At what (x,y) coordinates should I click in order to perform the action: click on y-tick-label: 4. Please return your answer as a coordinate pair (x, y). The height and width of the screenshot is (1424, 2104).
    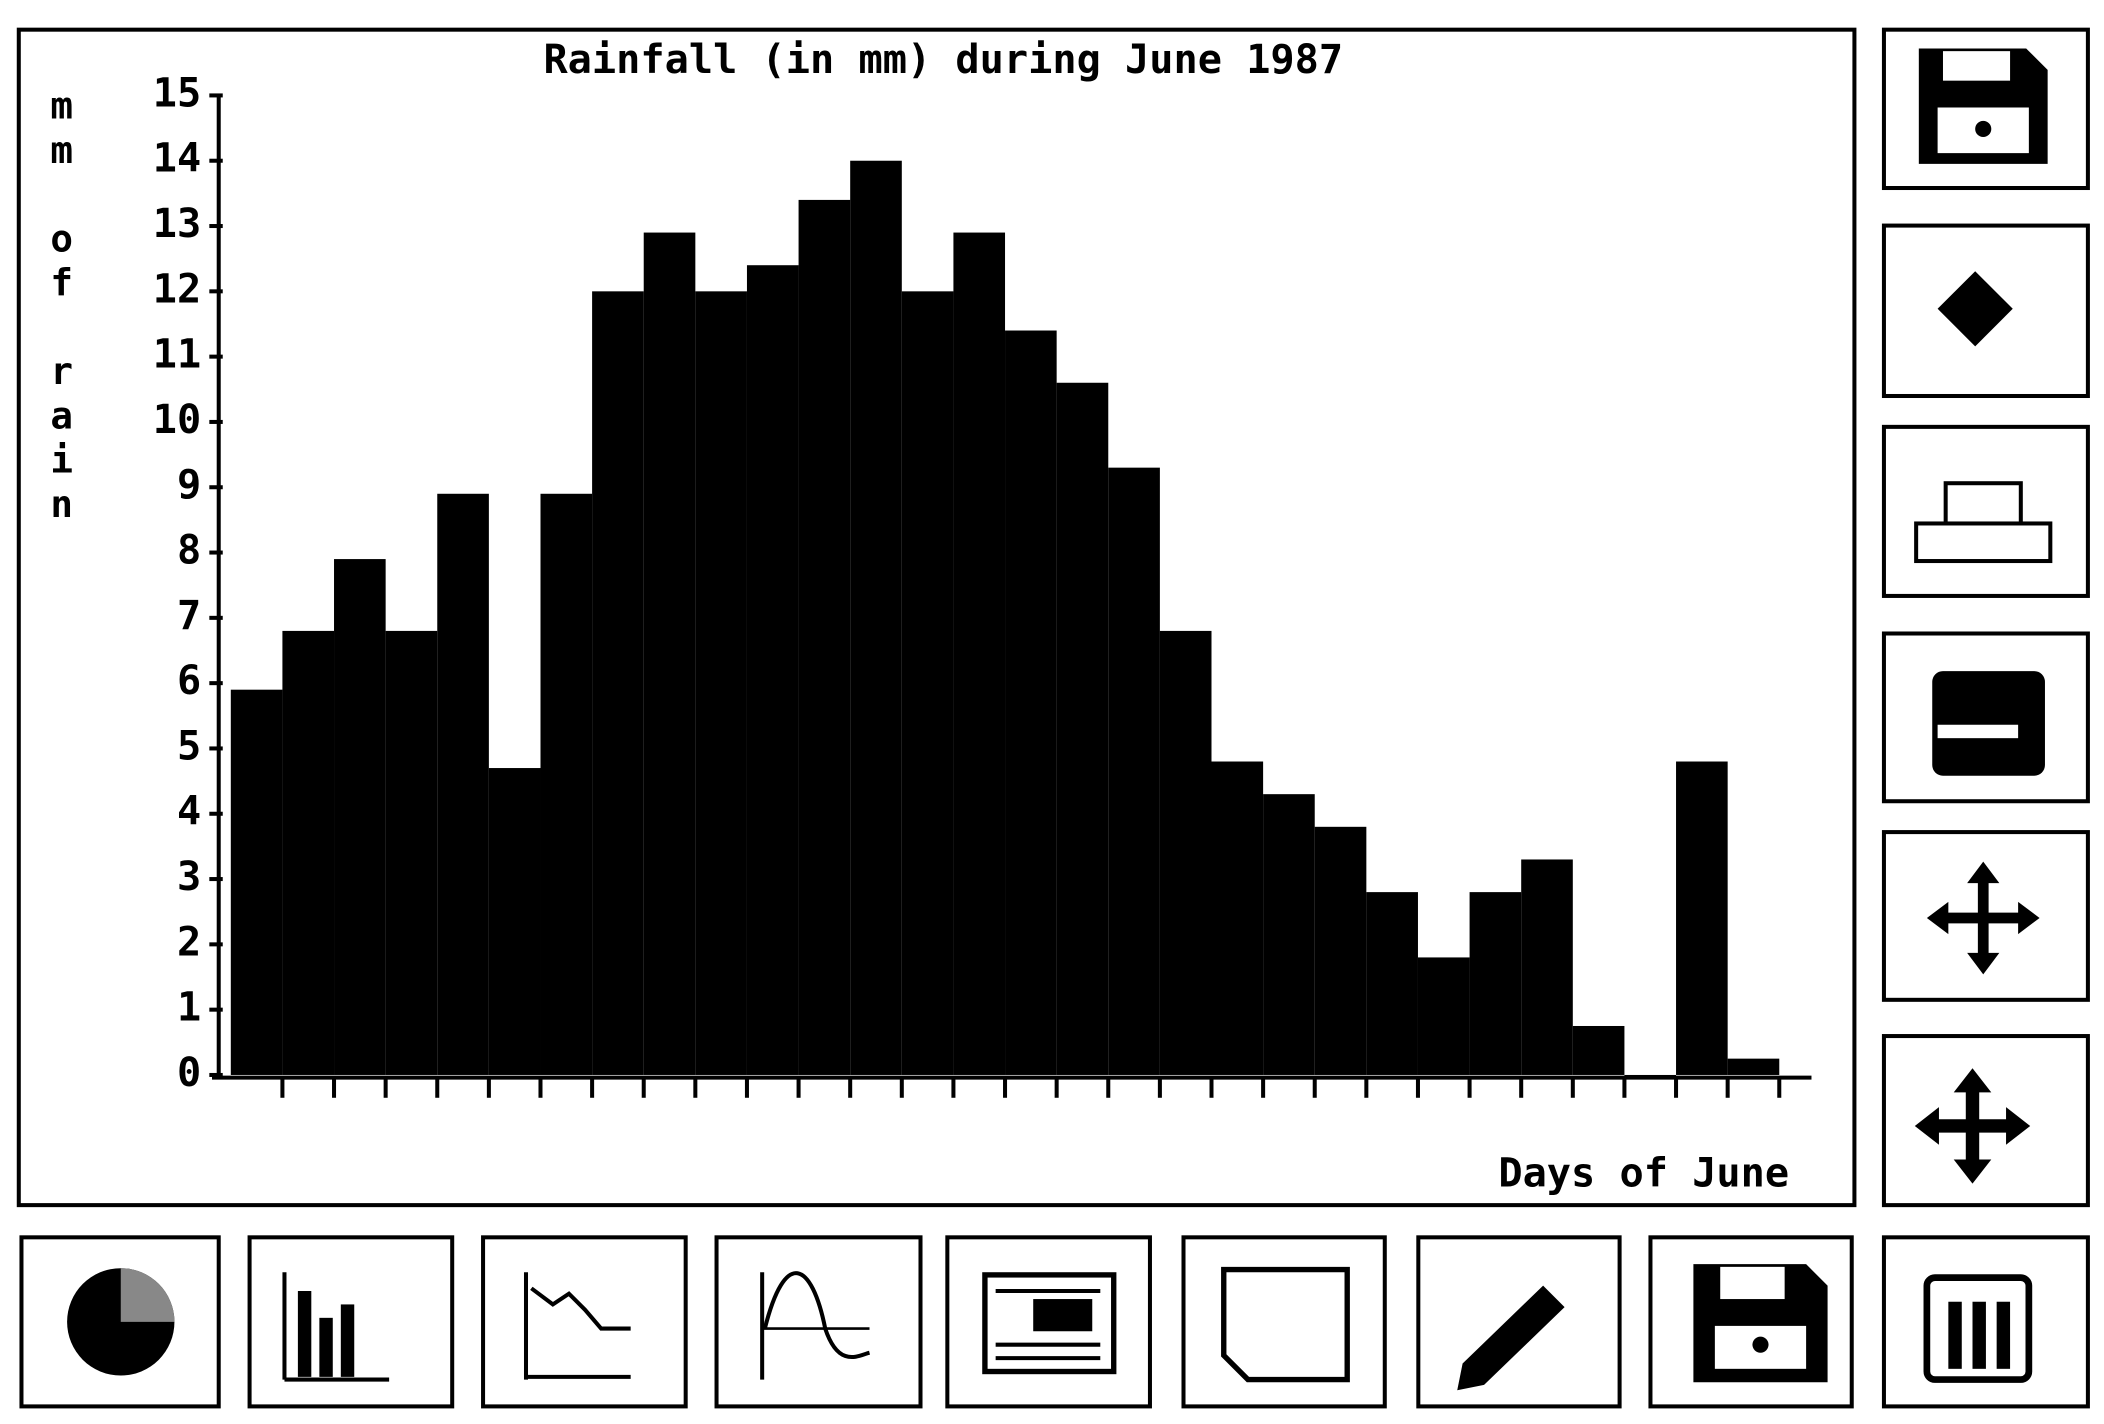
    Looking at the image, I should click on (189, 812).